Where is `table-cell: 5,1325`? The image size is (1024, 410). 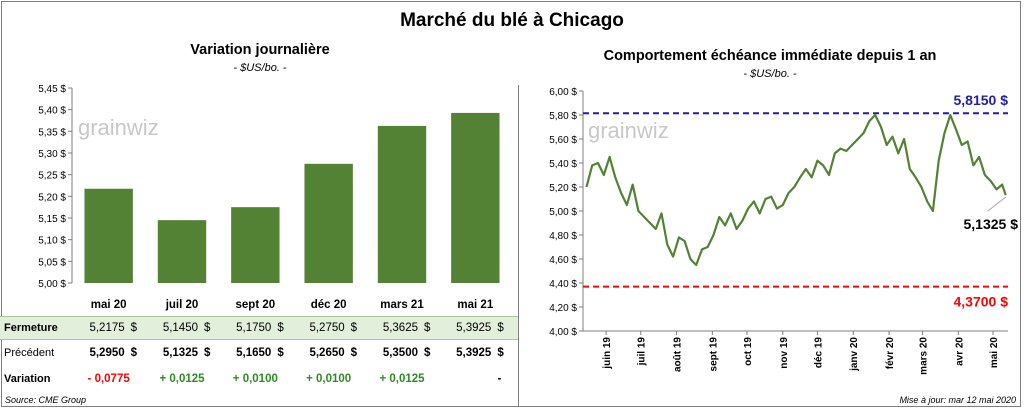 table-cell: 5,1325 is located at coordinates (180, 353).